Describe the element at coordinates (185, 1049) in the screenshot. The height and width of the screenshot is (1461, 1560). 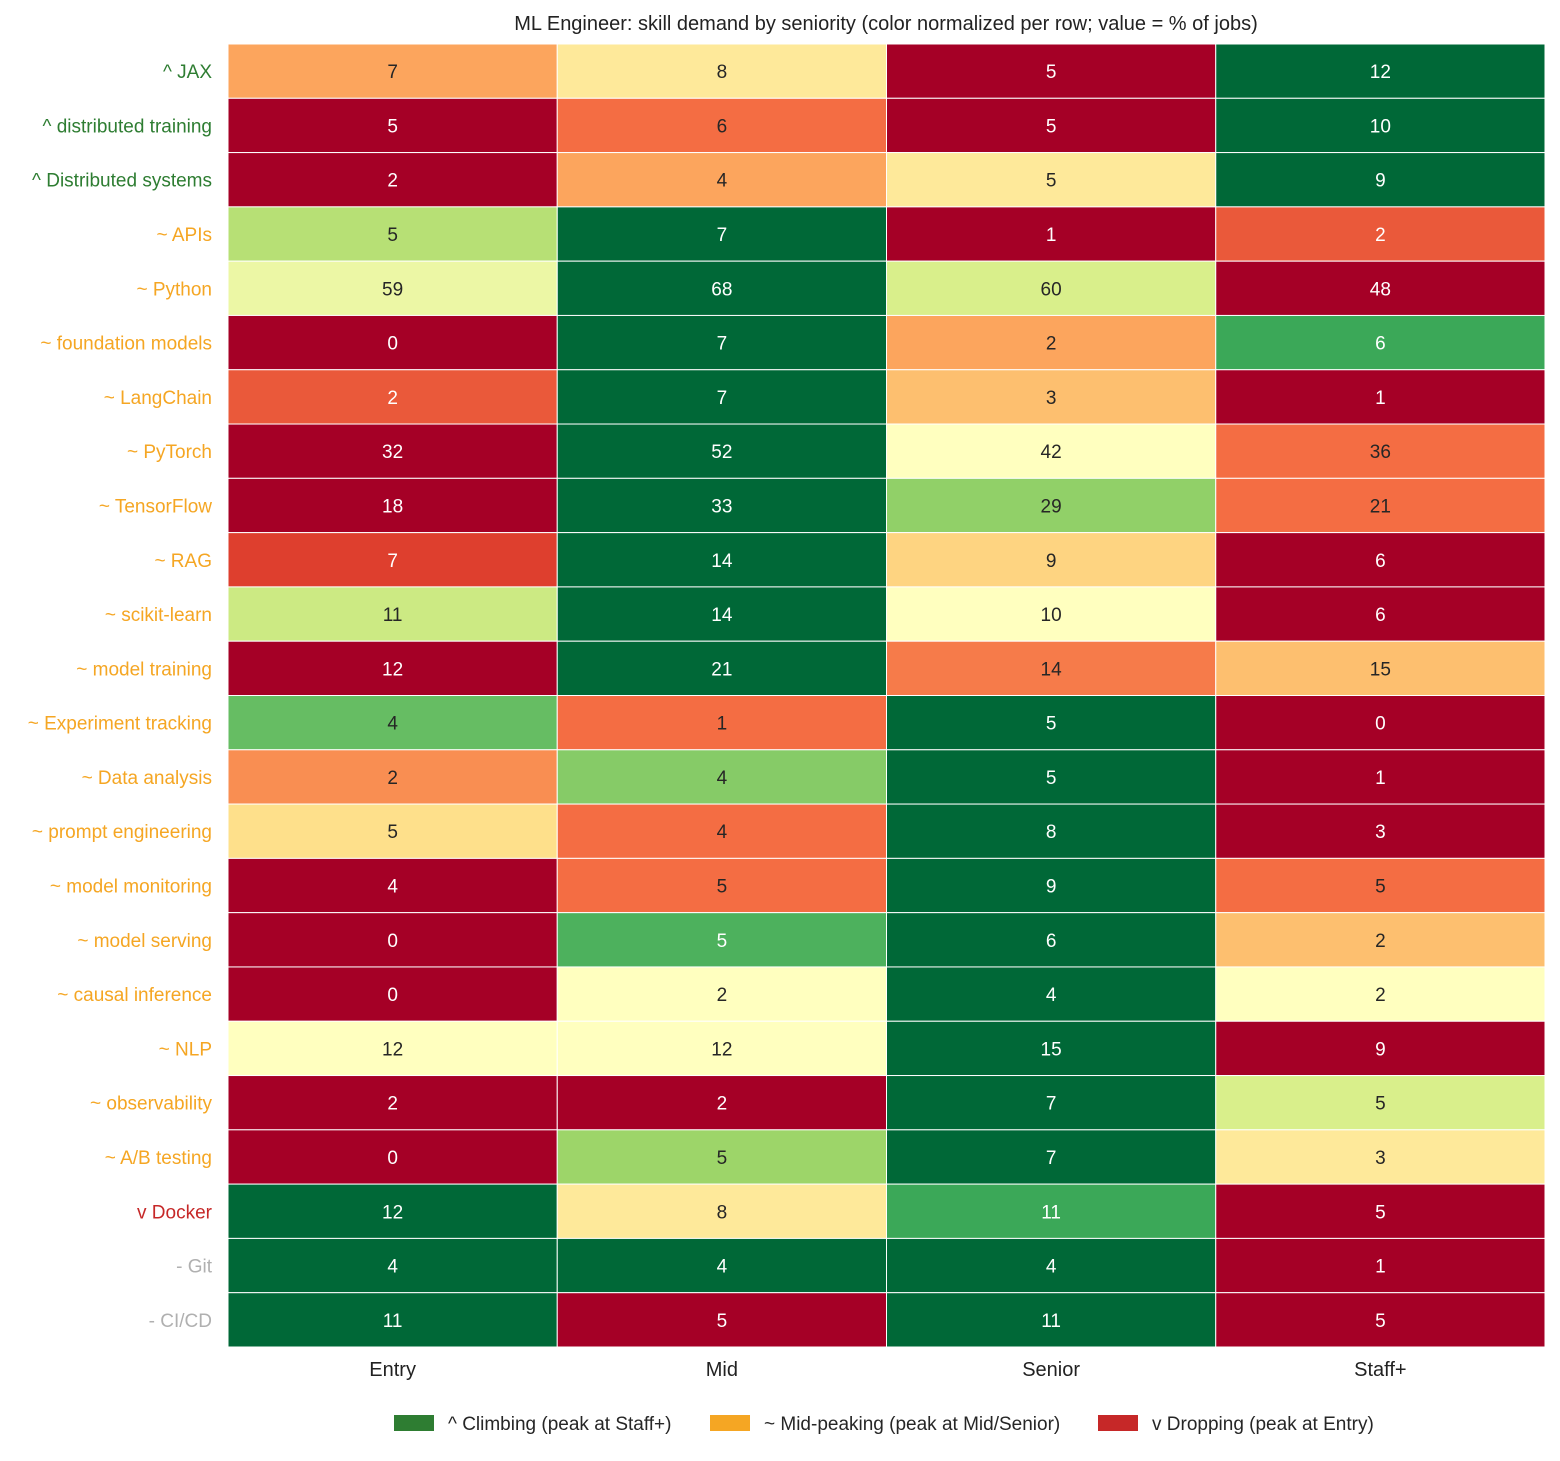
I see `row-label: ~ NLP` at that location.